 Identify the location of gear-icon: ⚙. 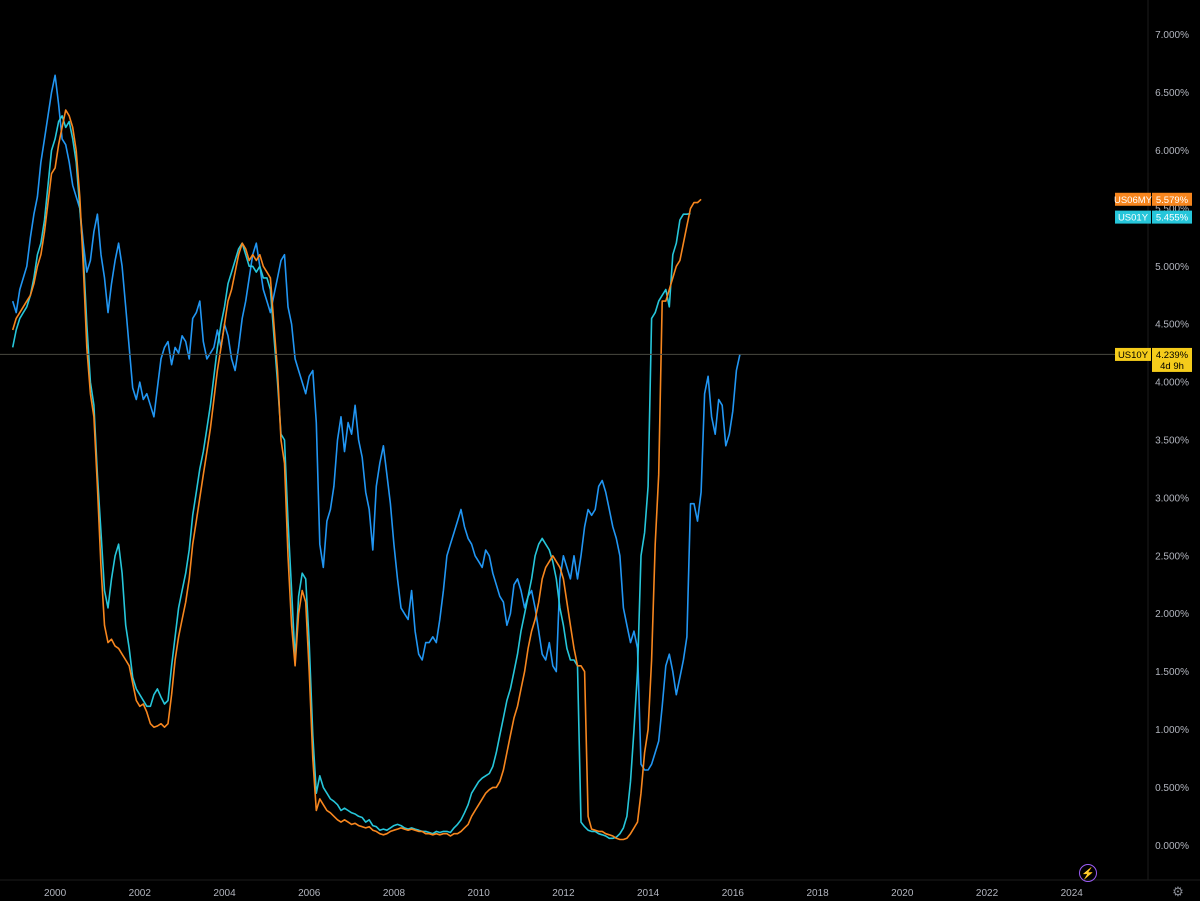
(1178, 891).